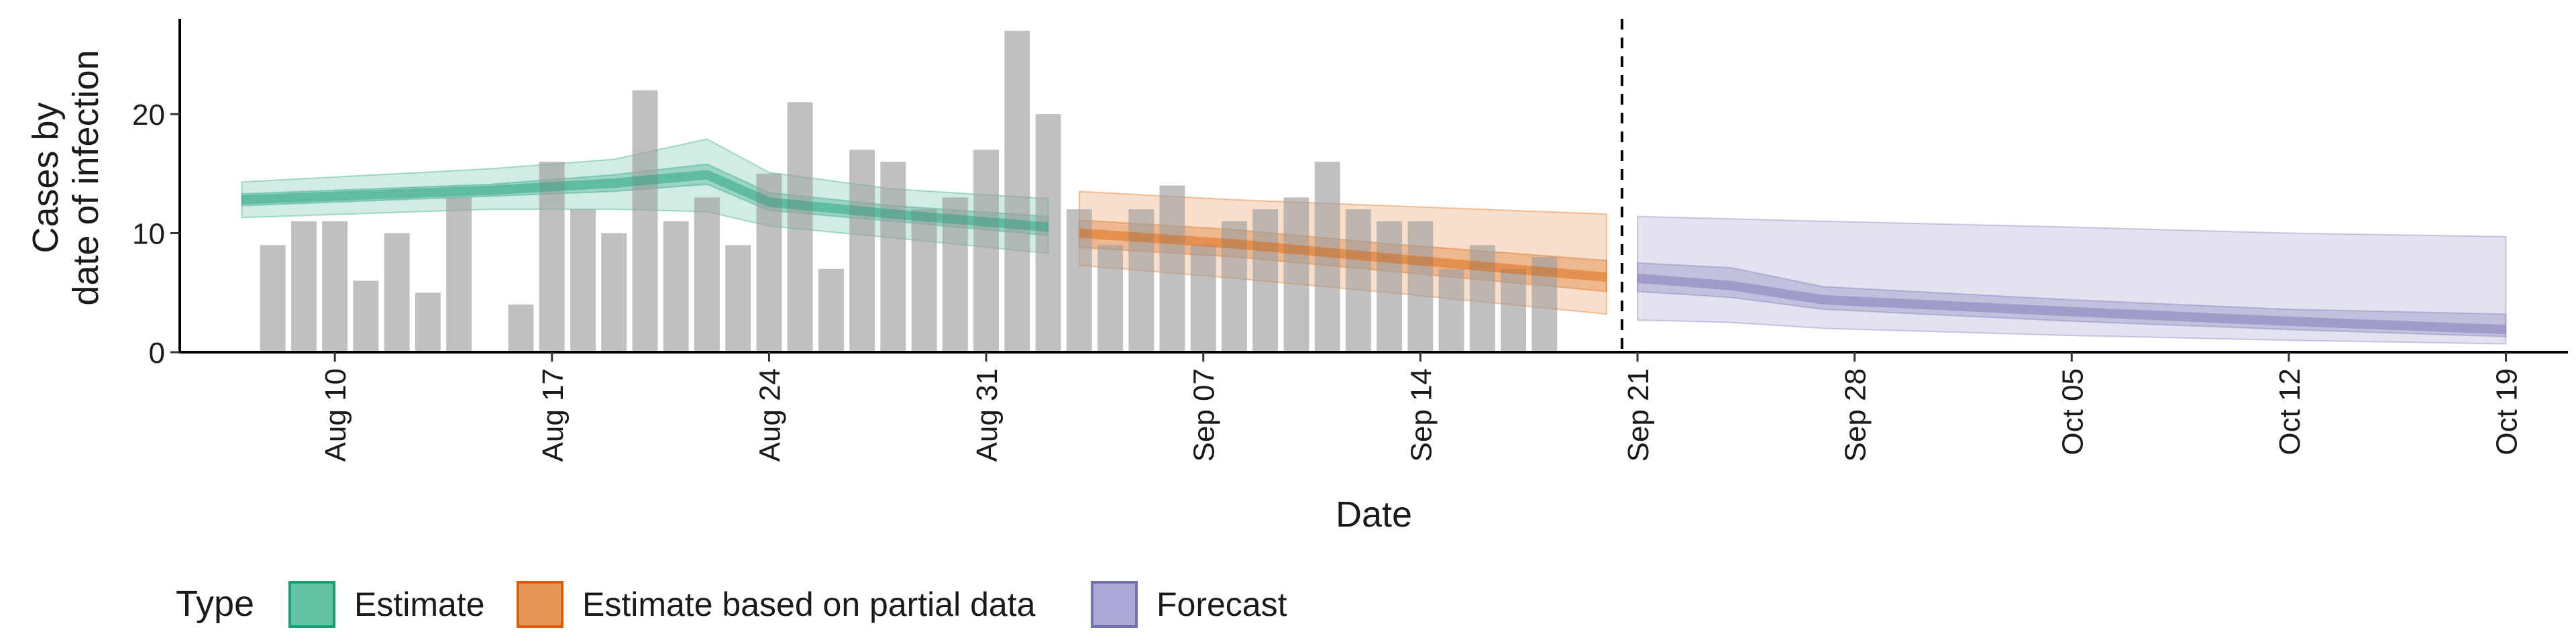  I want to click on legend-label-0: Estimate, so click(419, 604).